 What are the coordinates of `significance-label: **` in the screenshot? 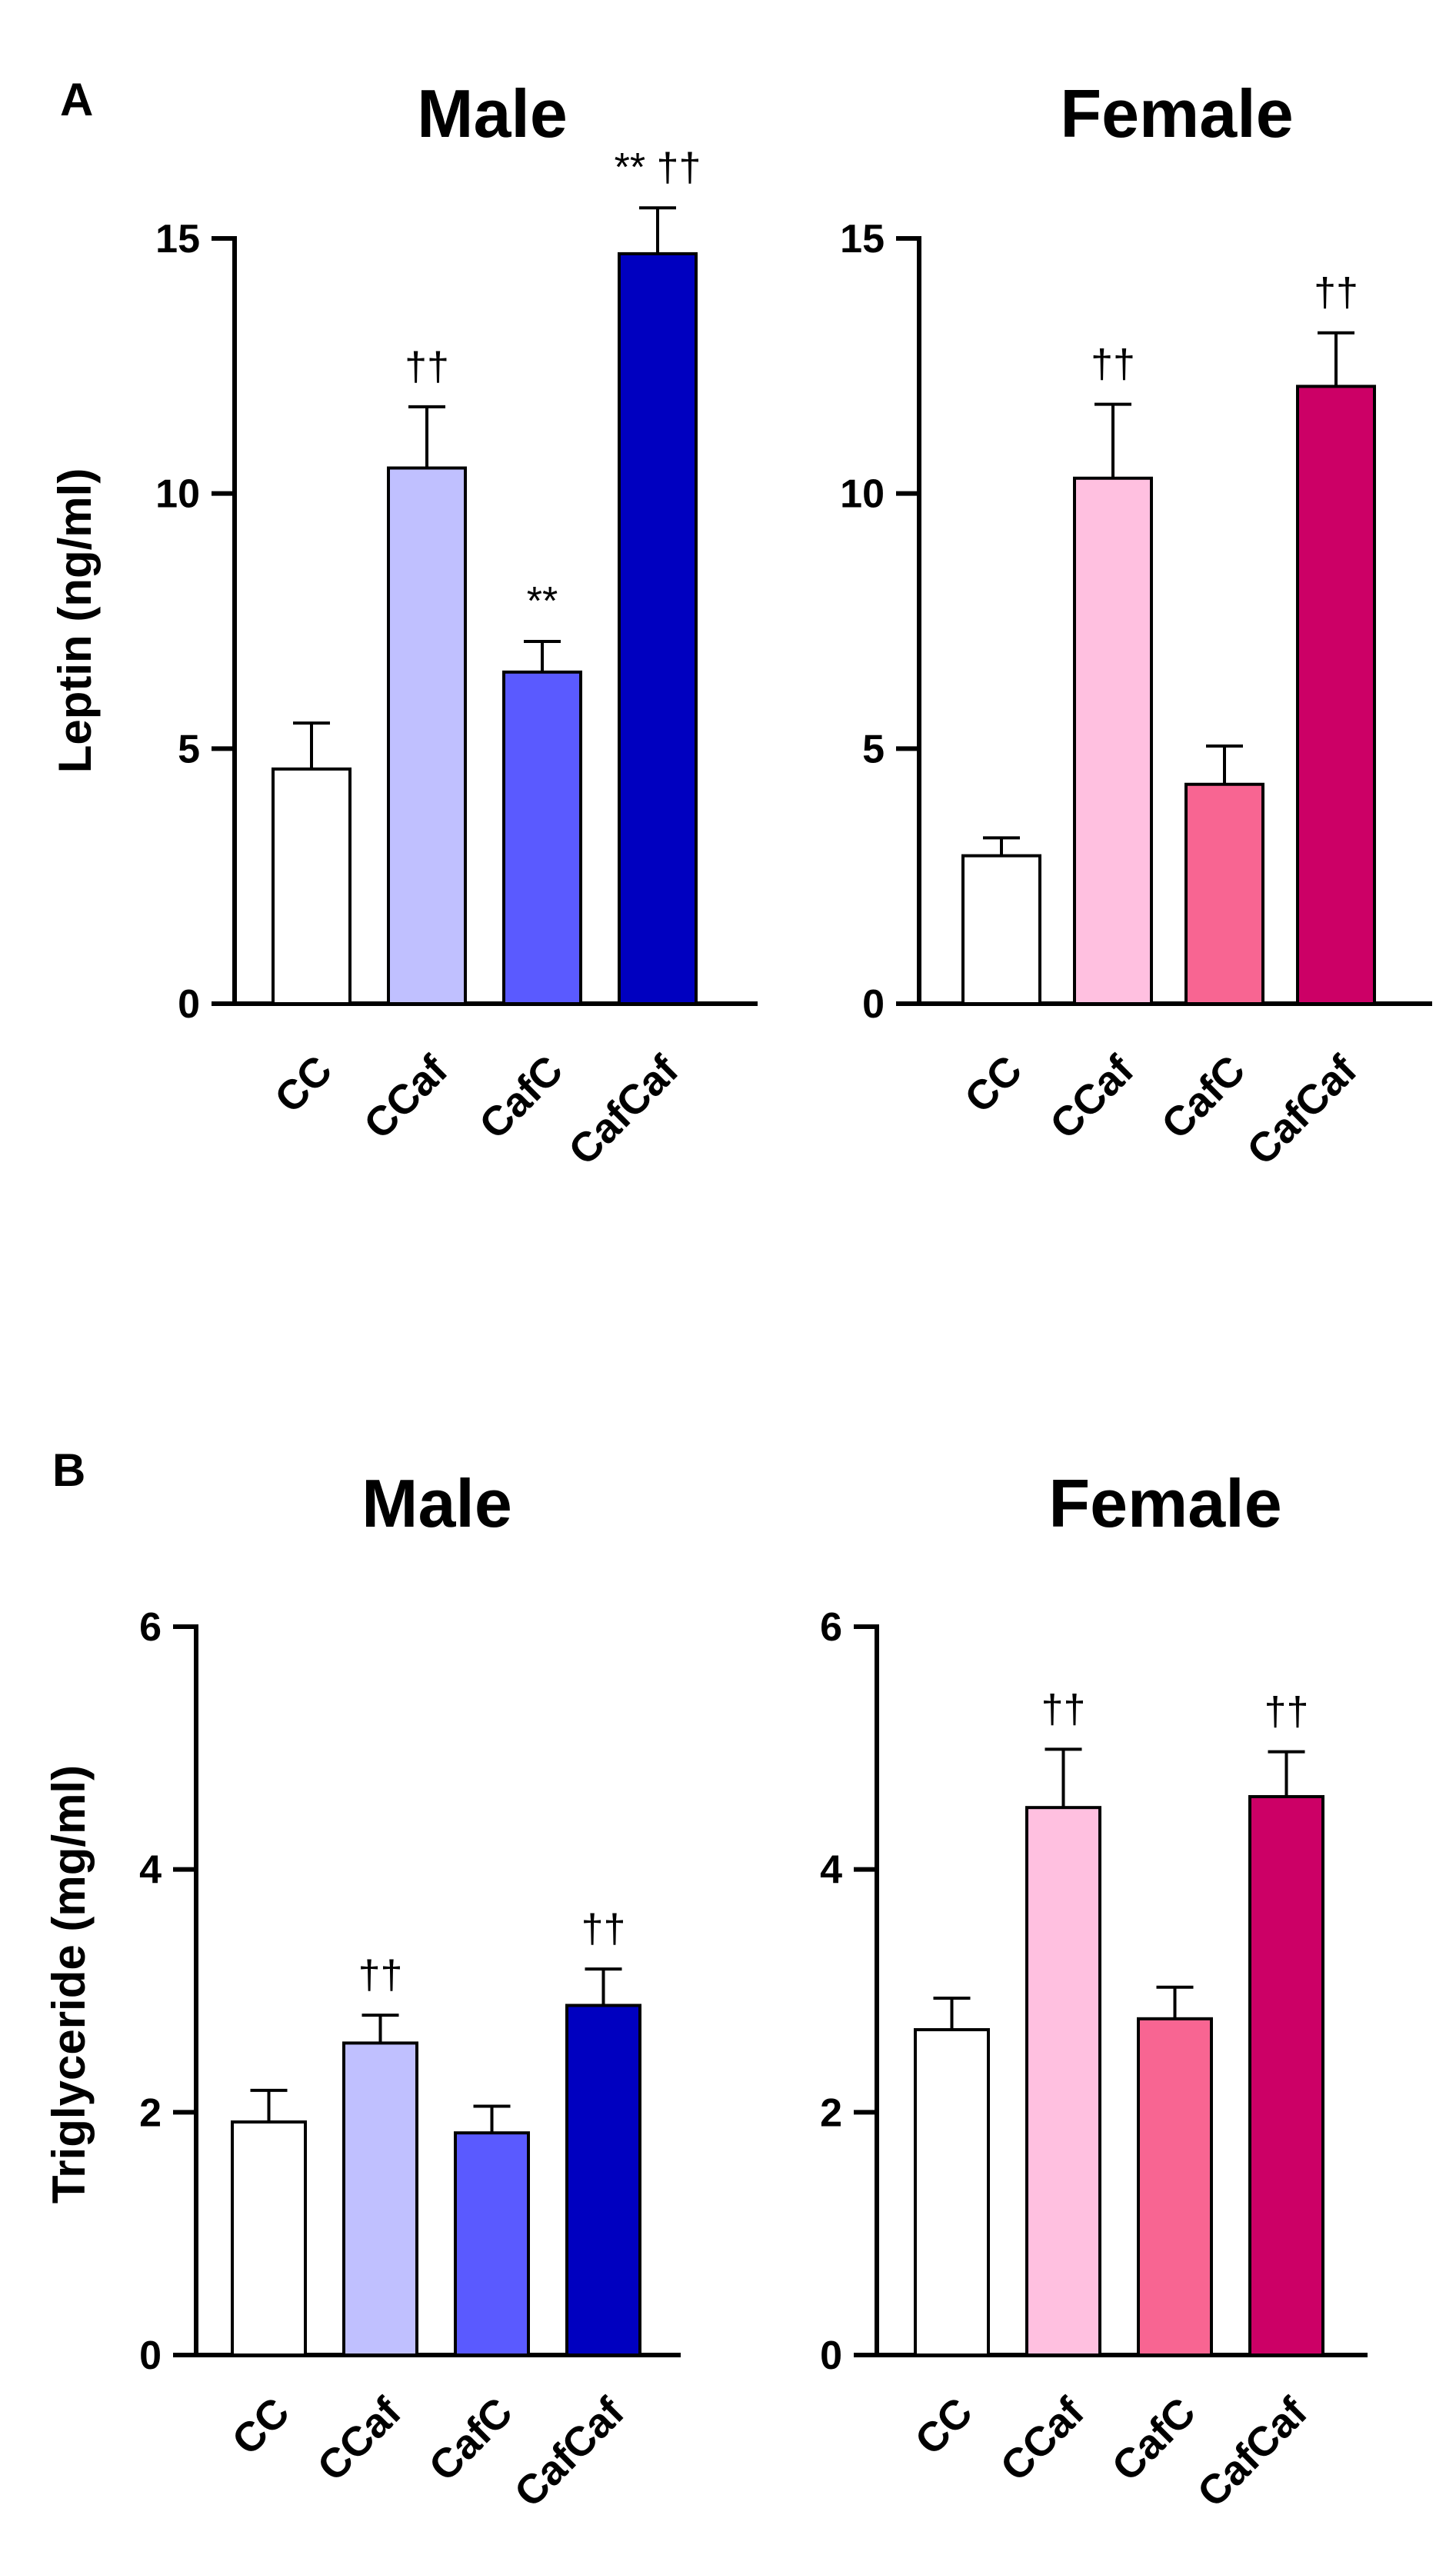 It's located at (542, 601).